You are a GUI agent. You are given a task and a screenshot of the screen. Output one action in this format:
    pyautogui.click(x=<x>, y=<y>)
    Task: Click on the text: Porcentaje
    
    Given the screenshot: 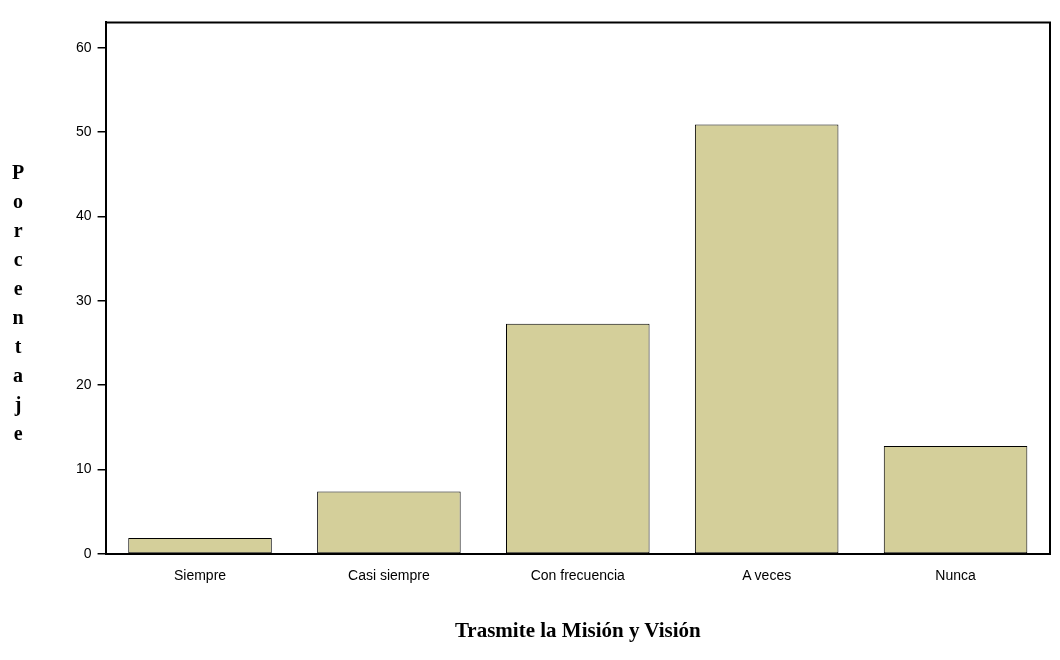 What is the action you would take?
    pyautogui.click(x=18, y=302)
    